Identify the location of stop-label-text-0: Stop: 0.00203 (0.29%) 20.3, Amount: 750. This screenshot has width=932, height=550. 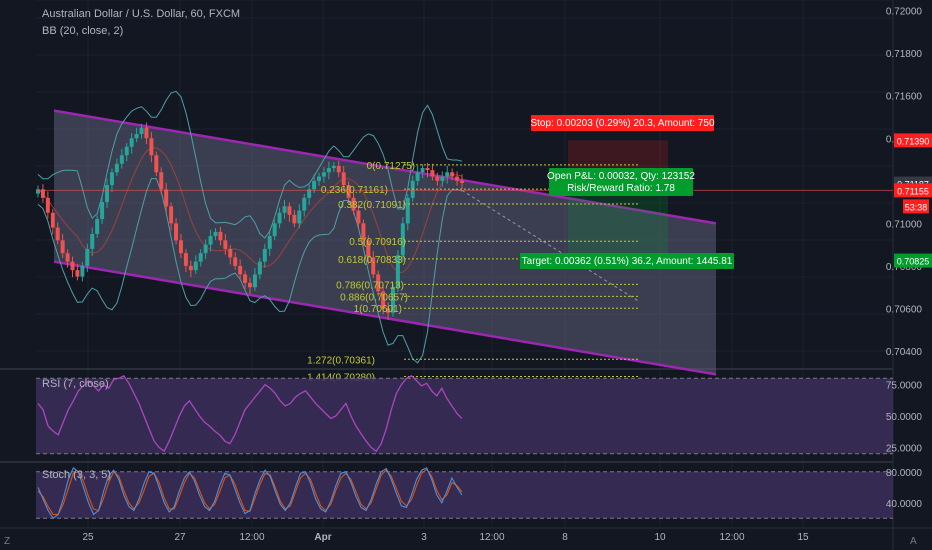
(622, 123).